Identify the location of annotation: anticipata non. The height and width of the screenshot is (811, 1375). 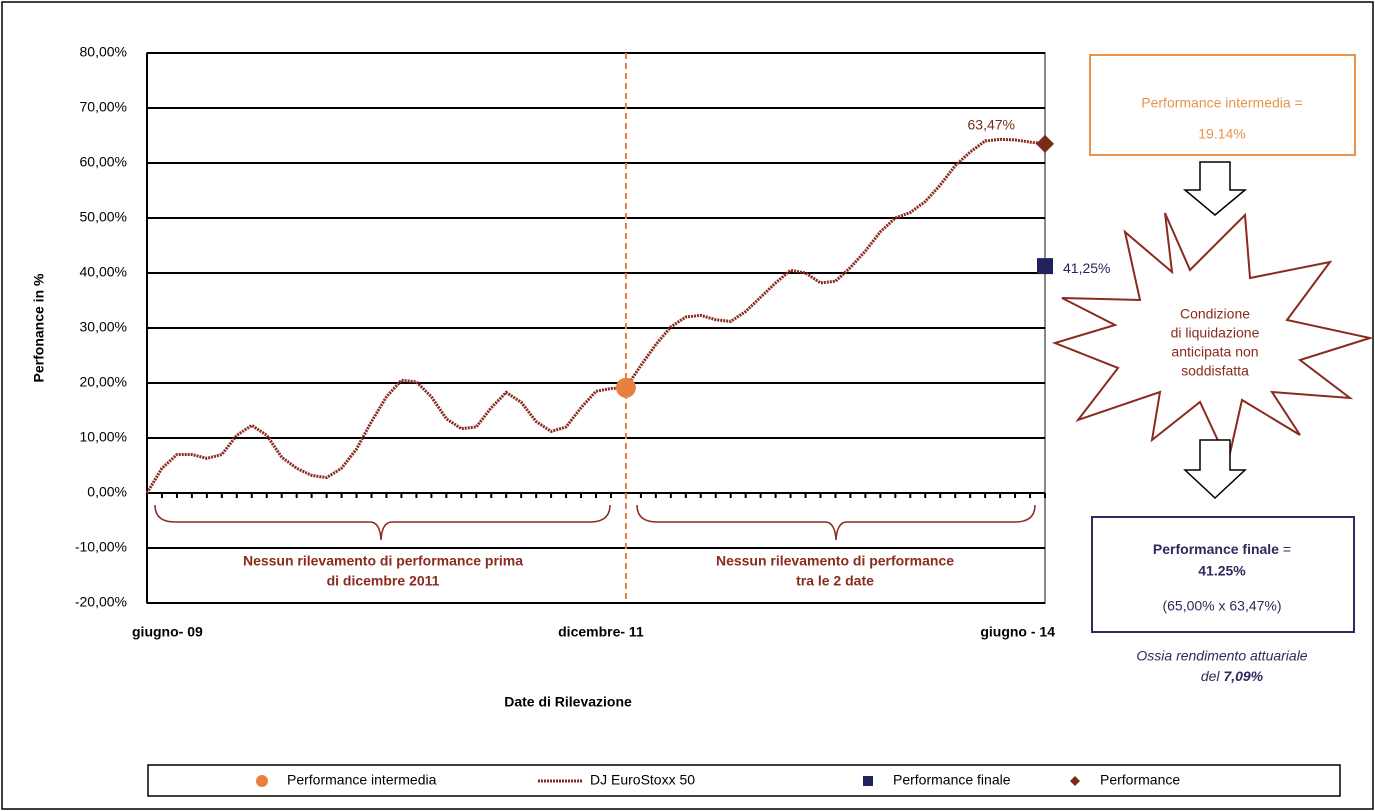
(1214, 352).